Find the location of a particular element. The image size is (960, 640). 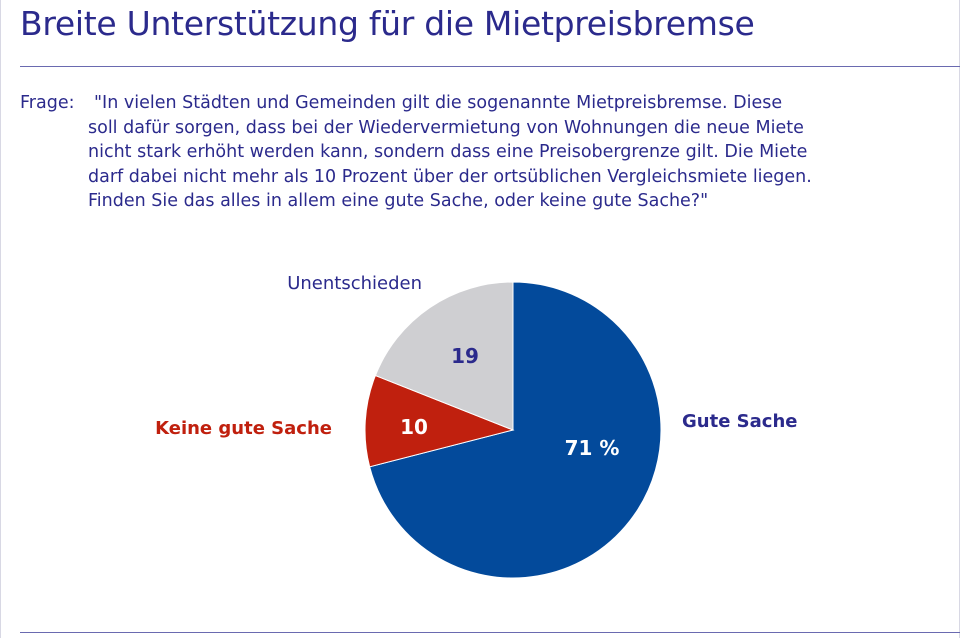

pie-slice-unentschieden is located at coordinates (444, 356).